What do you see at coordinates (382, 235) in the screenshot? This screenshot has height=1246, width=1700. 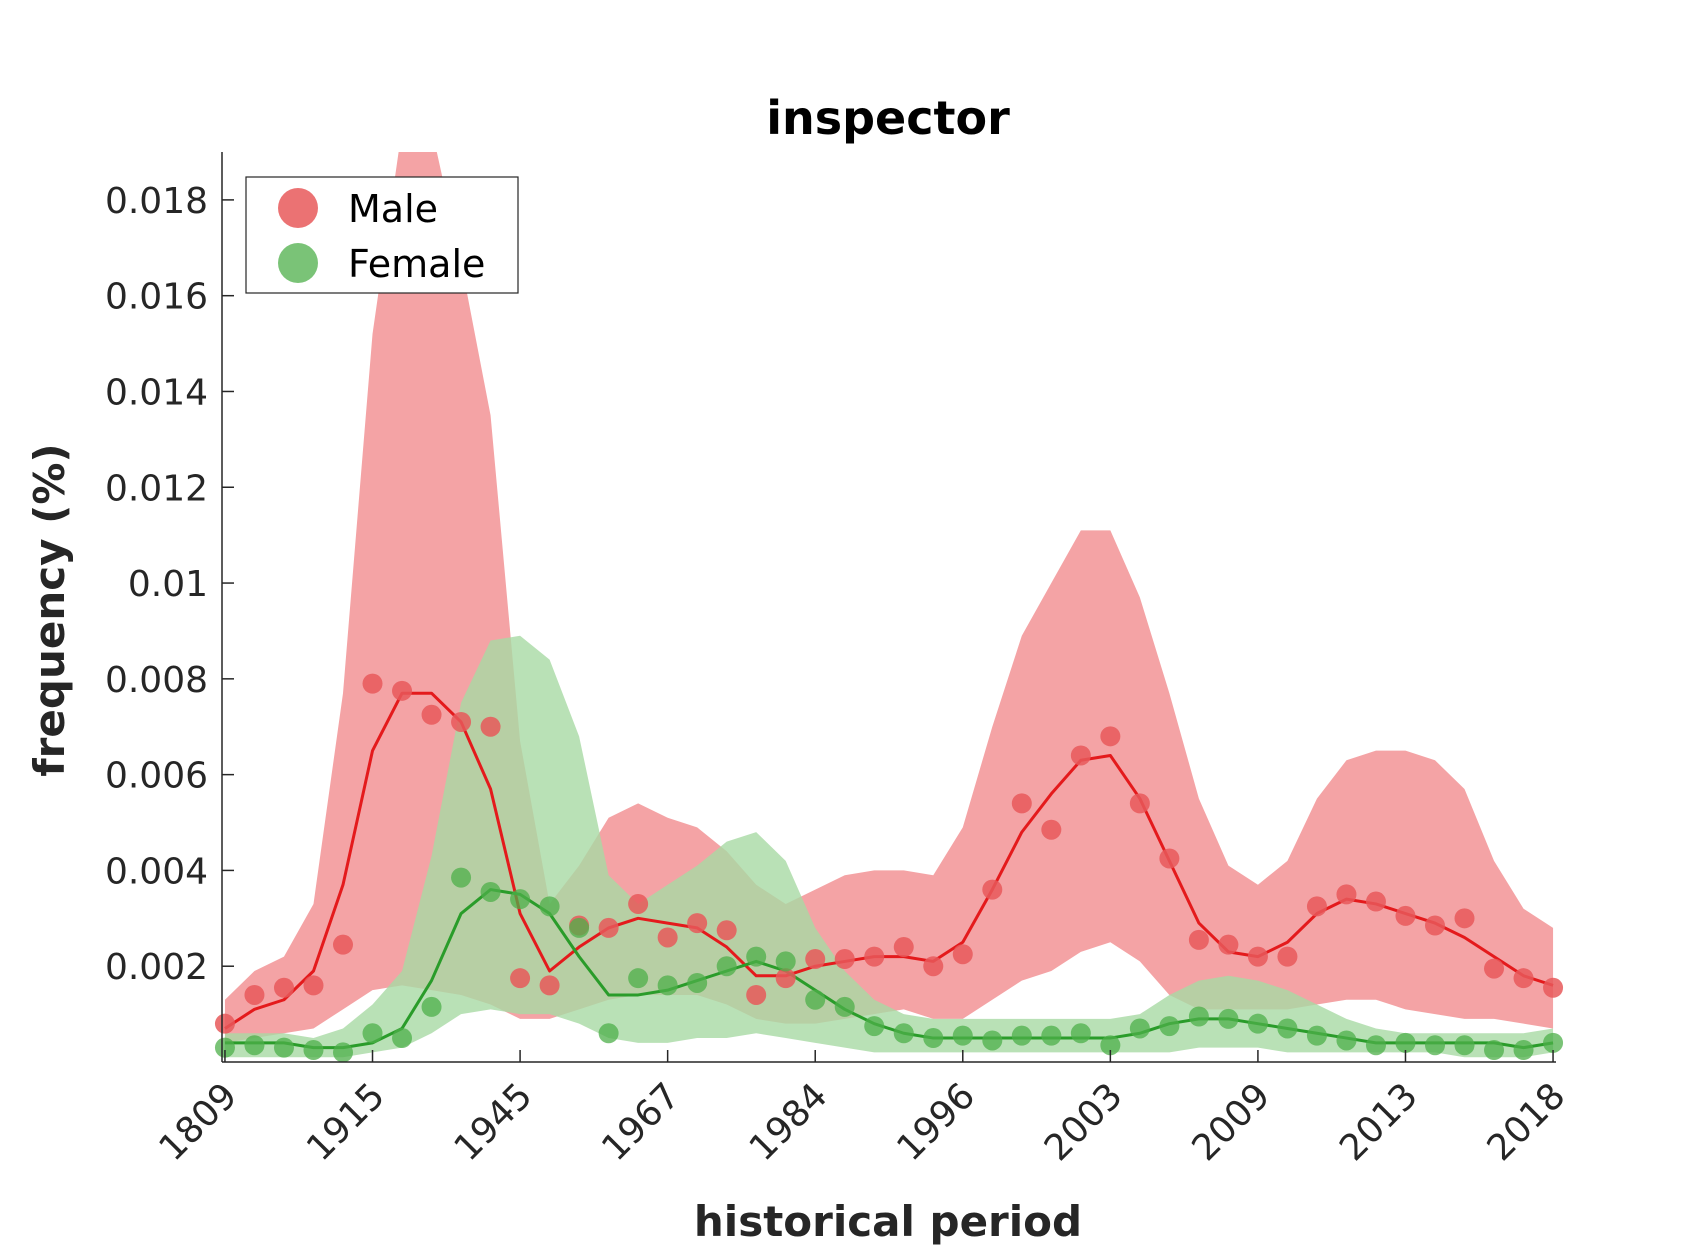 I see `legend: Male Female` at bounding box center [382, 235].